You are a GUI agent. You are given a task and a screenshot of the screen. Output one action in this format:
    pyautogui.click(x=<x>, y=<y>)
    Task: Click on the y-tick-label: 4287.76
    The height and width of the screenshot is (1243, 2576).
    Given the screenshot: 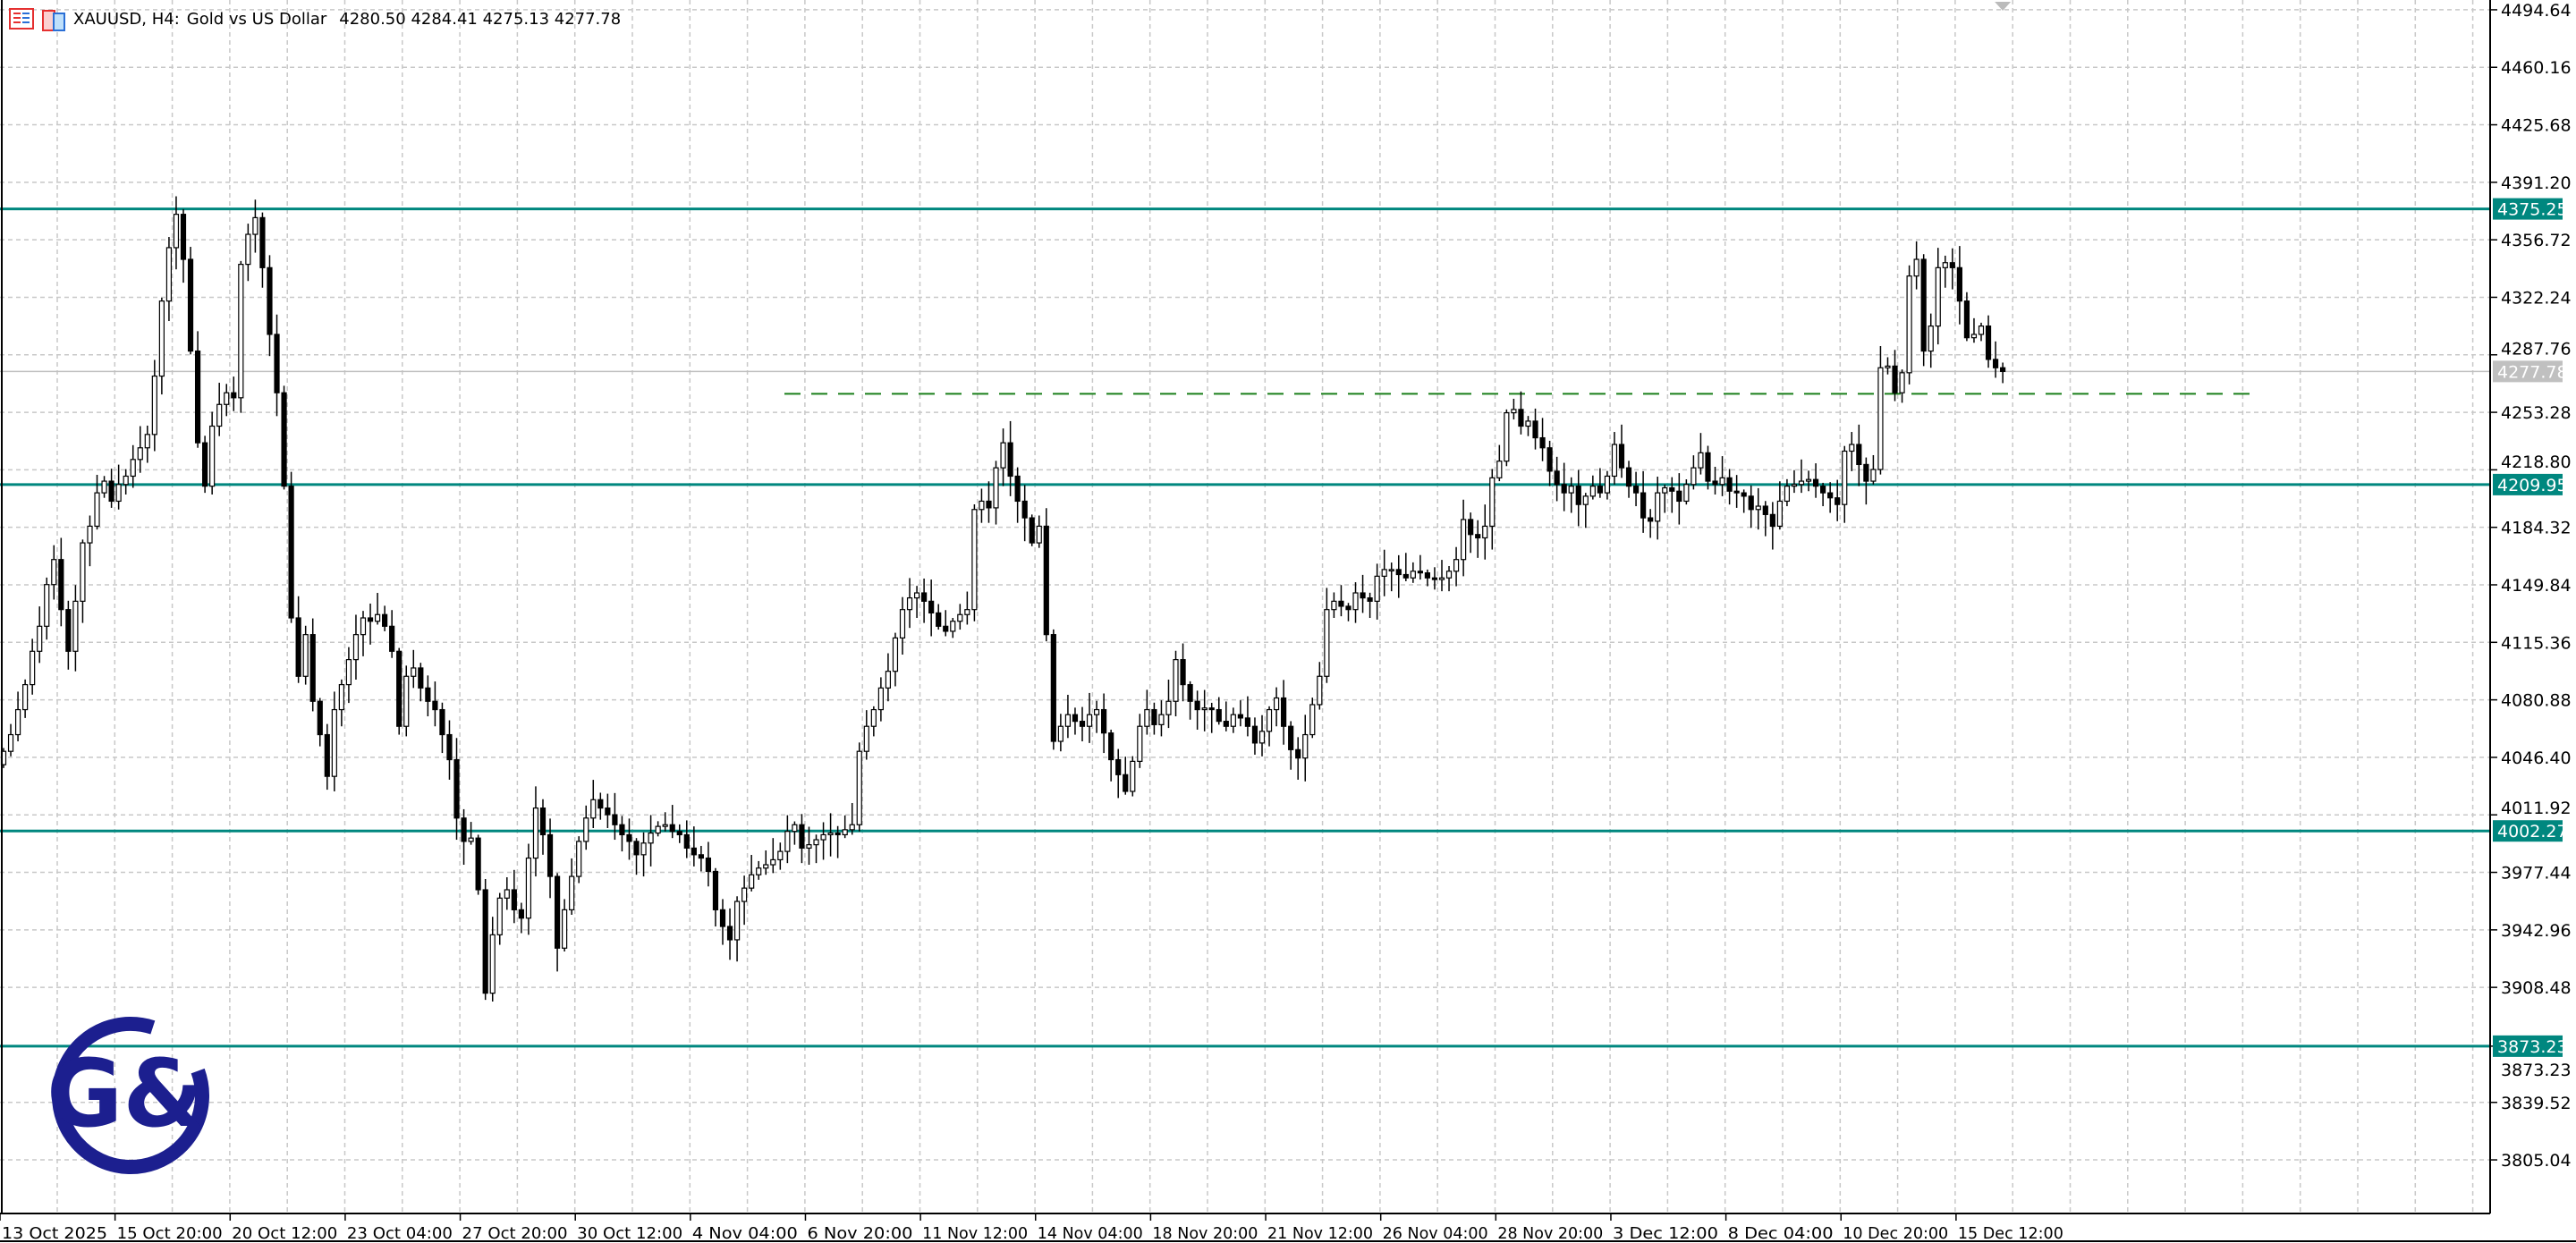 What is the action you would take?
    pyautogui.click(x=2536, y=349)
    